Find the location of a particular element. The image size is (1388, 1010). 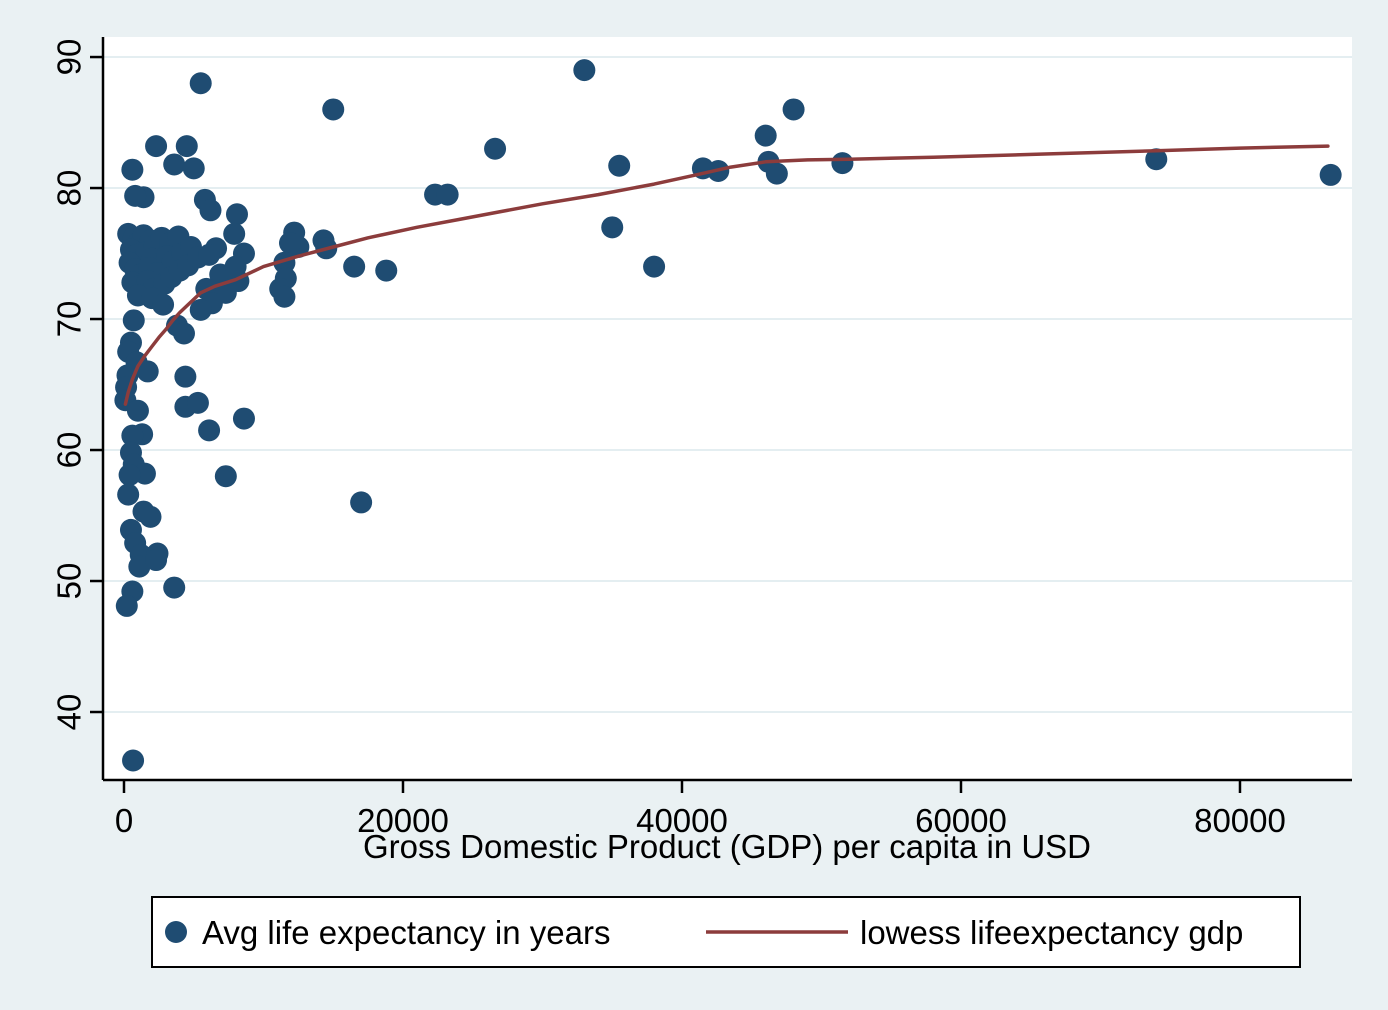

legend-scatter-marker-icon is located at coordinates (176, 932).